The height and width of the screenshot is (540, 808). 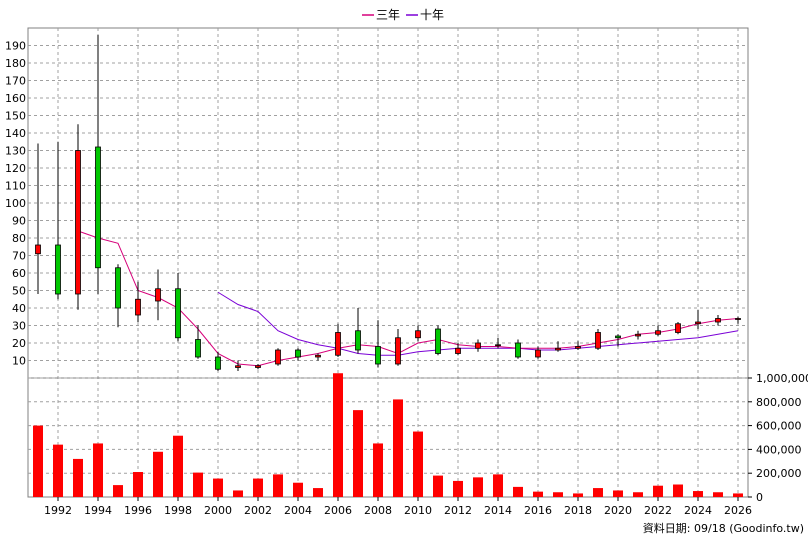 I want to click on legend-label: 三年, so click(x=388, y=15).